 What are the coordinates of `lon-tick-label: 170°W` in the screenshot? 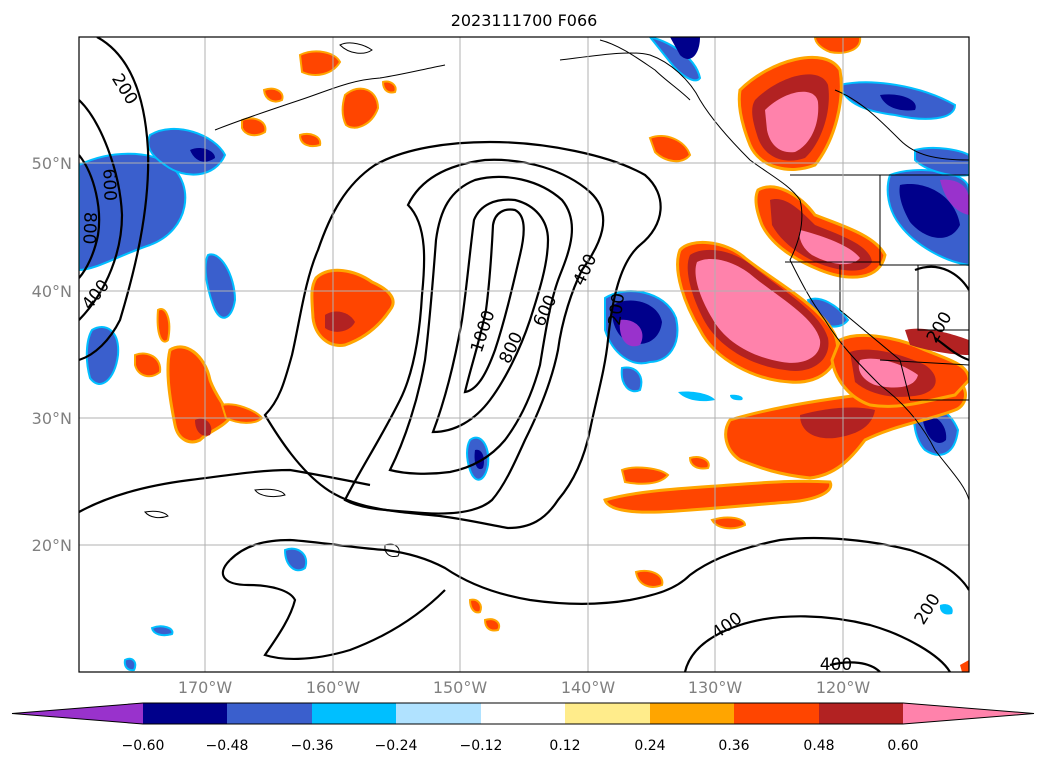 It's located at (205, 687).